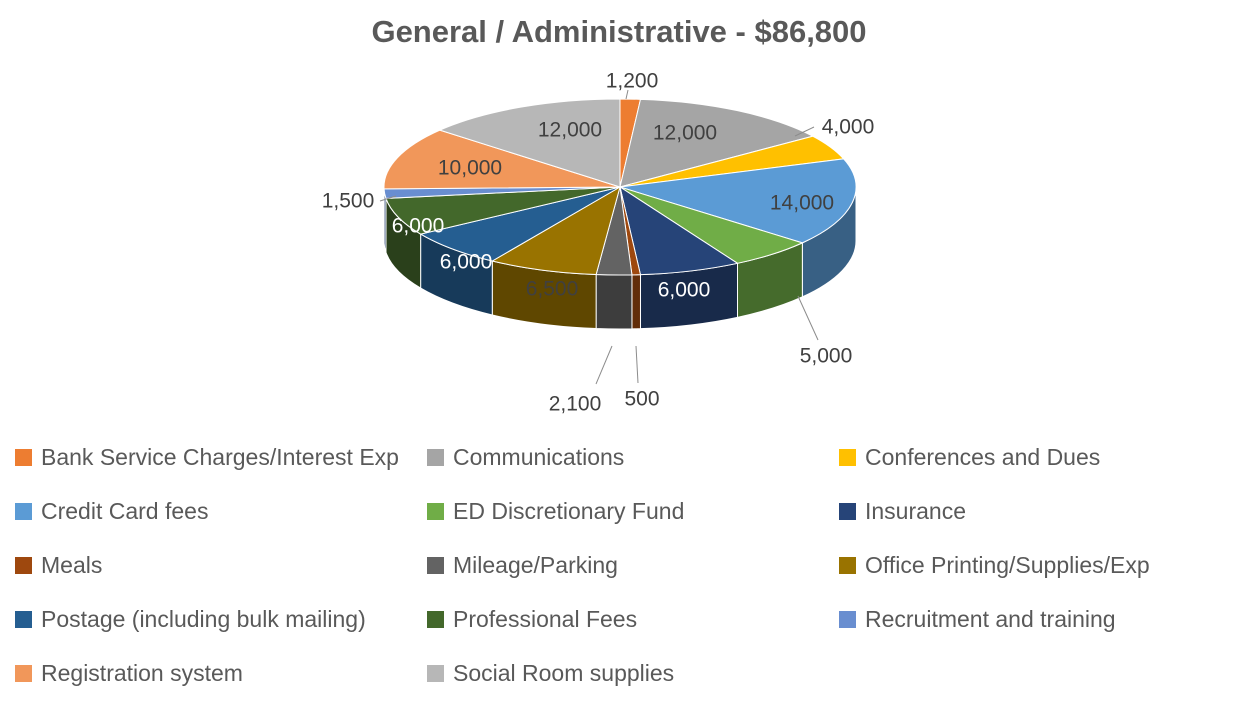 The image size is (1238, 706). I want to click on legend-label: Social Room supplies, so click(563, 673).